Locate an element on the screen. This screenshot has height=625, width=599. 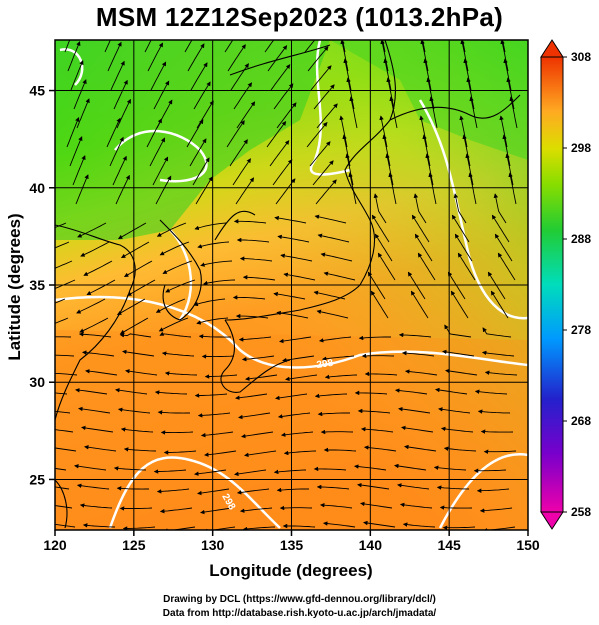
x-tick-label: 140 is located at coordinates (371, 545).